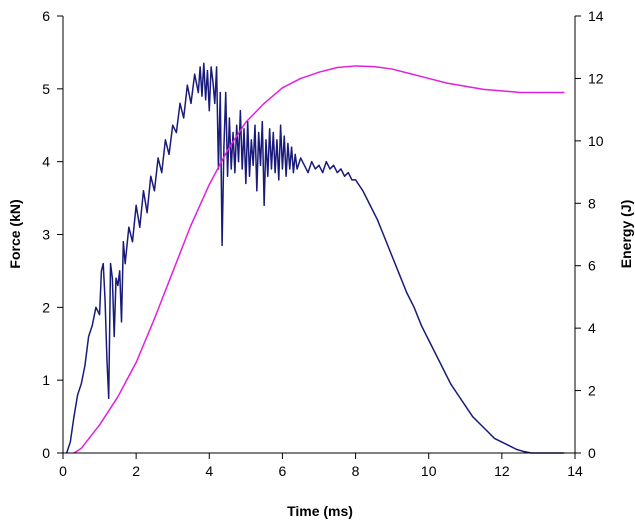 This screenshot has height=524, width=635. What do you see at coordinates (429, 471) in the screenshot?
I see `x-tick-label: 10` at bounding box center [429, 471].